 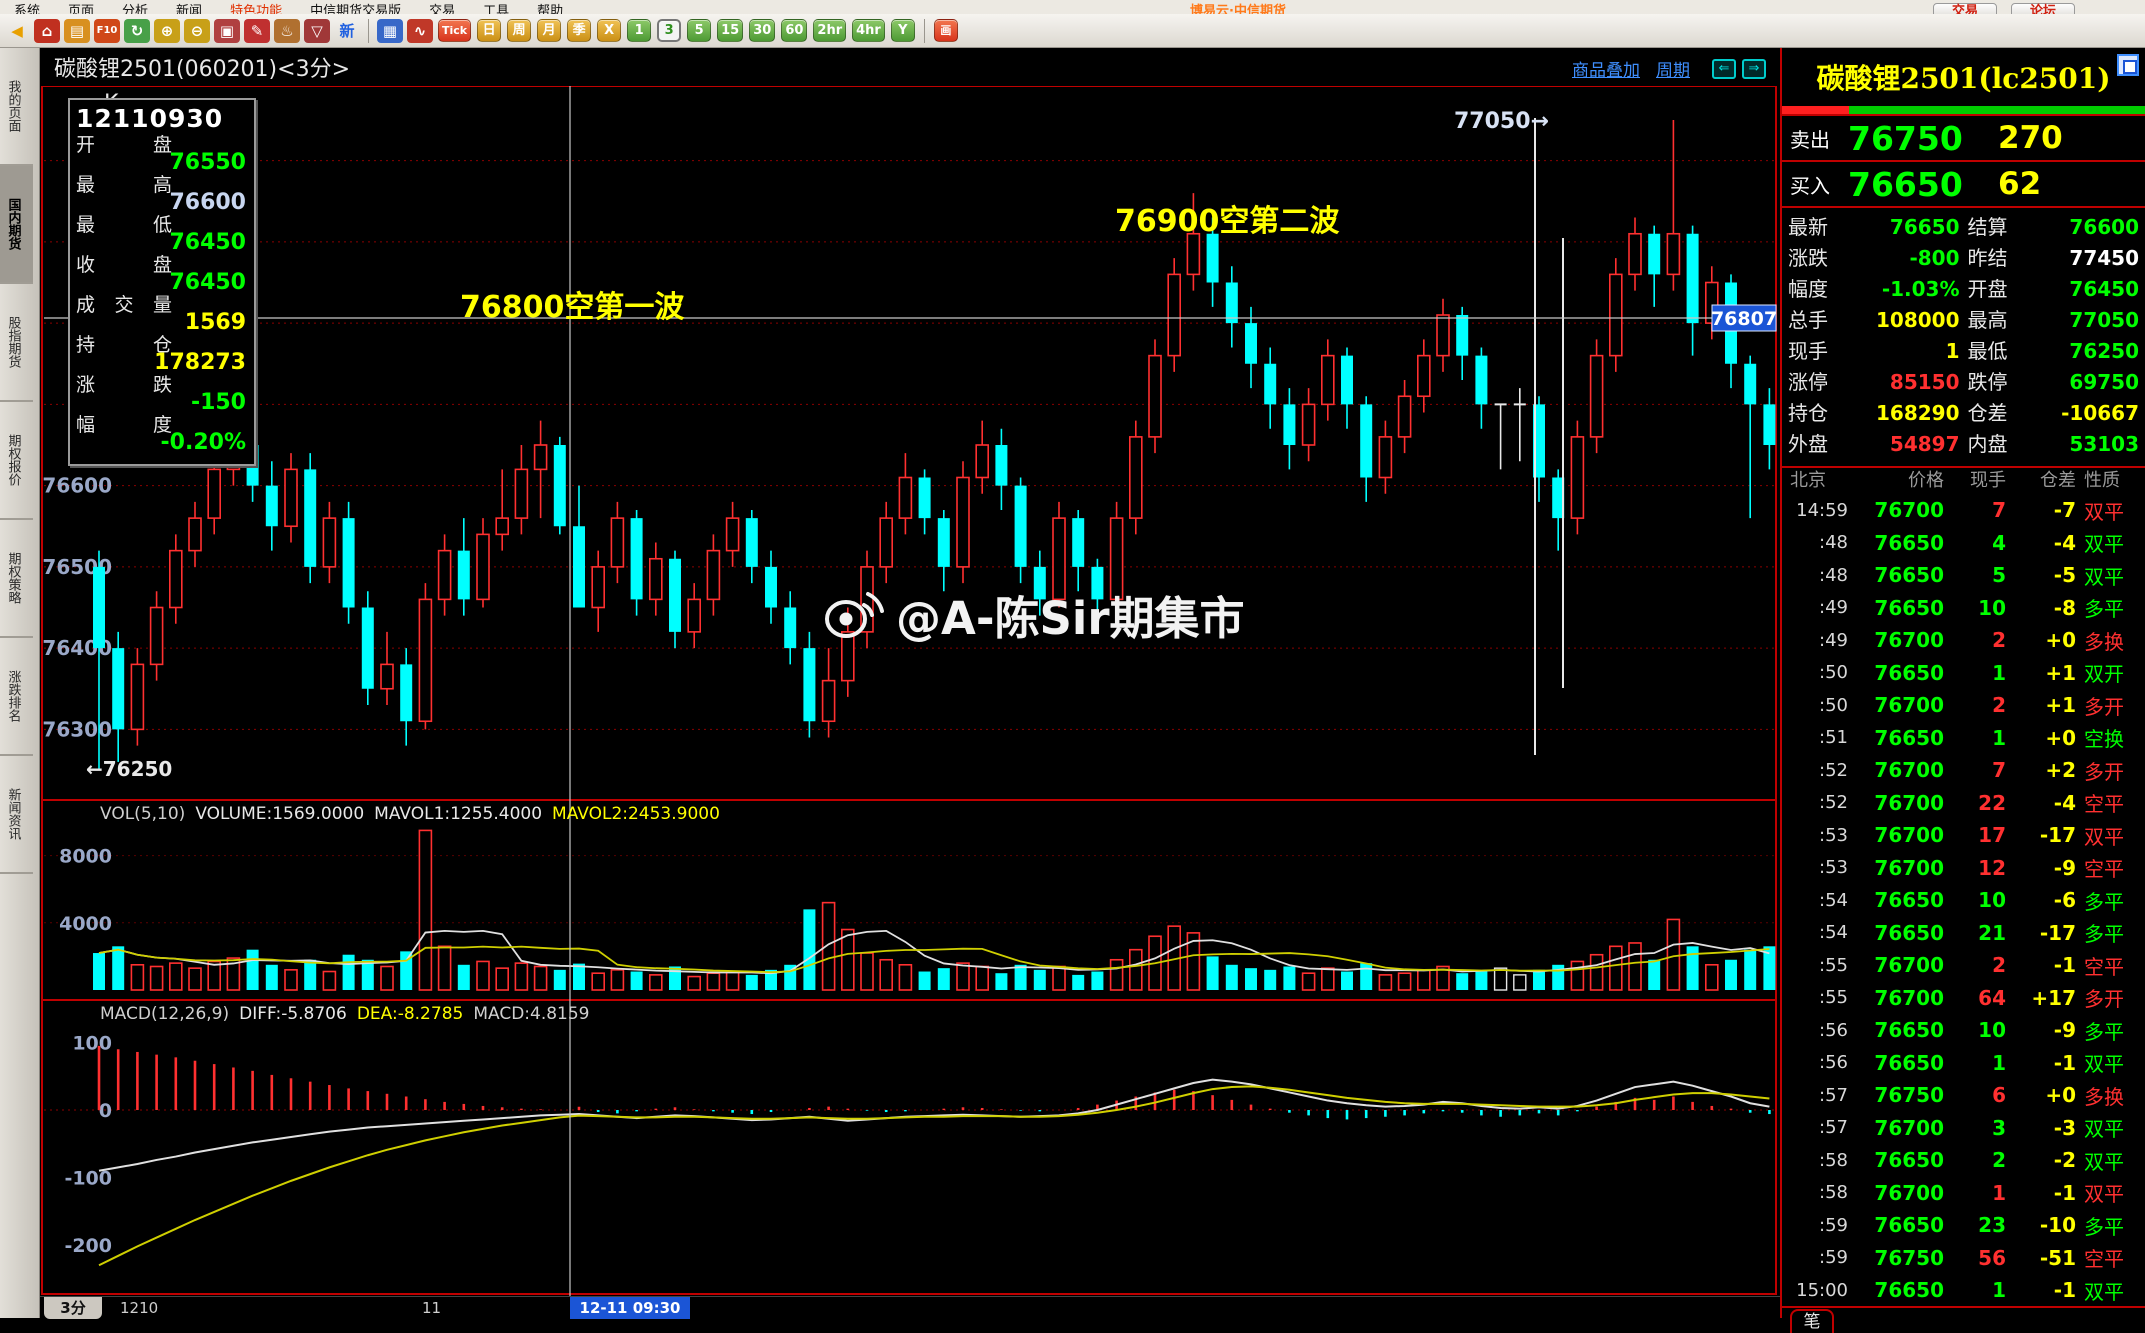 What do you see at coordinates (167, 30) in the screenshot?
I see `zoom-in-icon: ⊕` at bounding box center [167, 30].